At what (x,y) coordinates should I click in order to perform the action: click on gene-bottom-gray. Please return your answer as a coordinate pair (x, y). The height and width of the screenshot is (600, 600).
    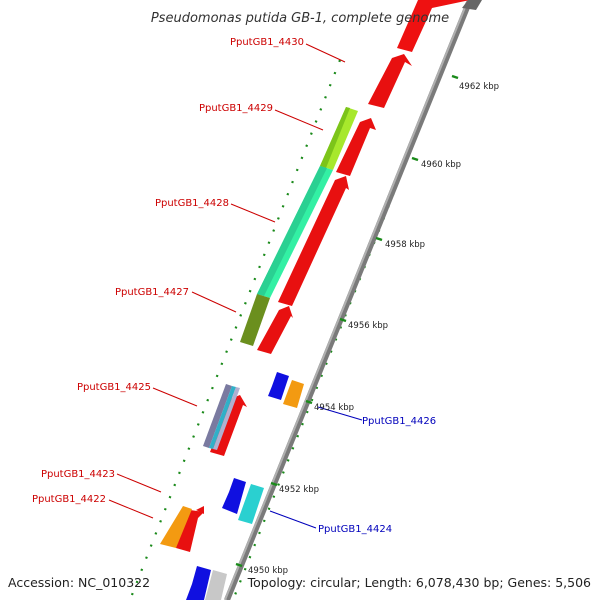
    Looking at the image, I should click on (216, 585).